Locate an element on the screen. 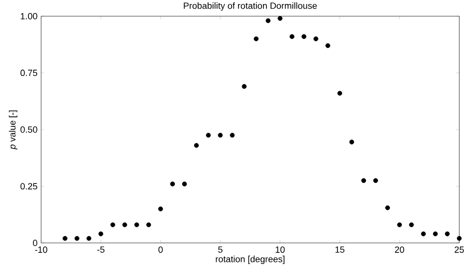 The height and width of the screenshot is (274, 474). x-axis-title: rotation [degrees] is located at coordinates (250, 260).